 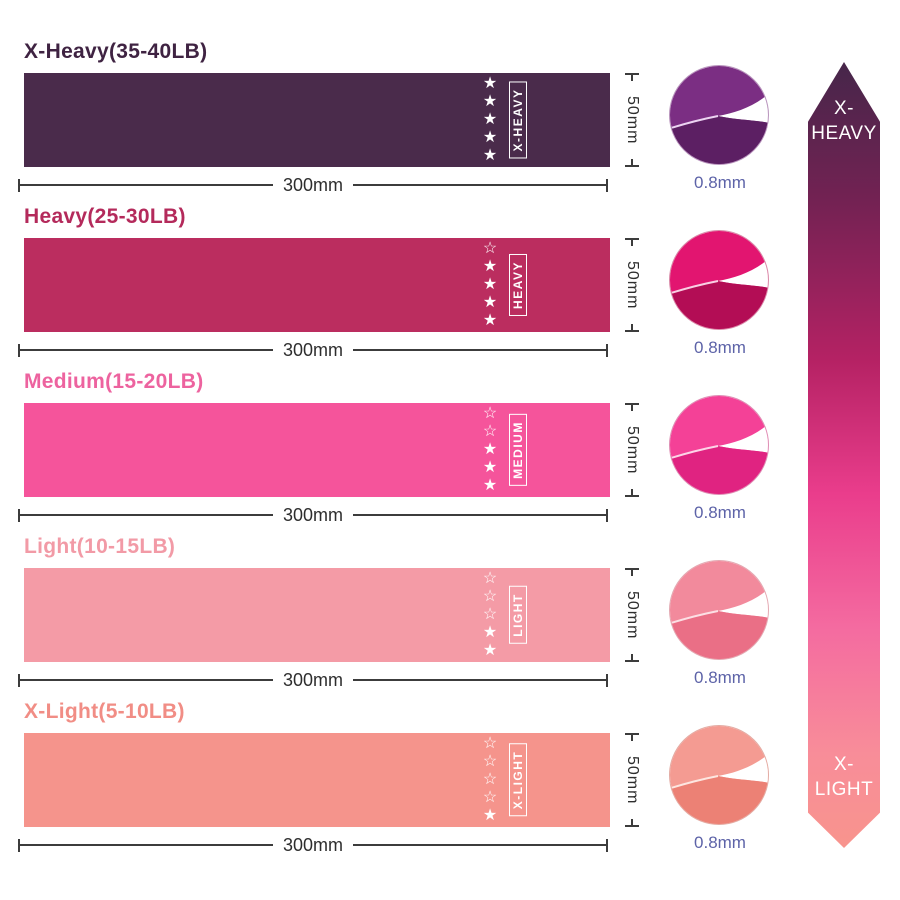 I want to click on band-swatch: ★ ★ ★ ★ ★ X-HEAVY, so click(x=317, y=120).